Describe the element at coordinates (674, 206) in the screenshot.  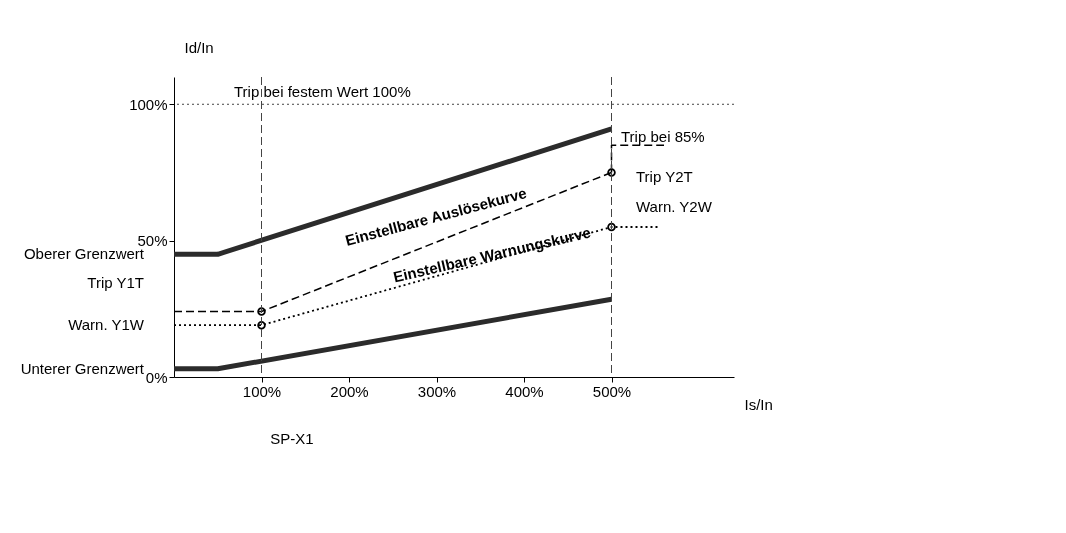
I see `annotation: Warn. Y2W` at that location.